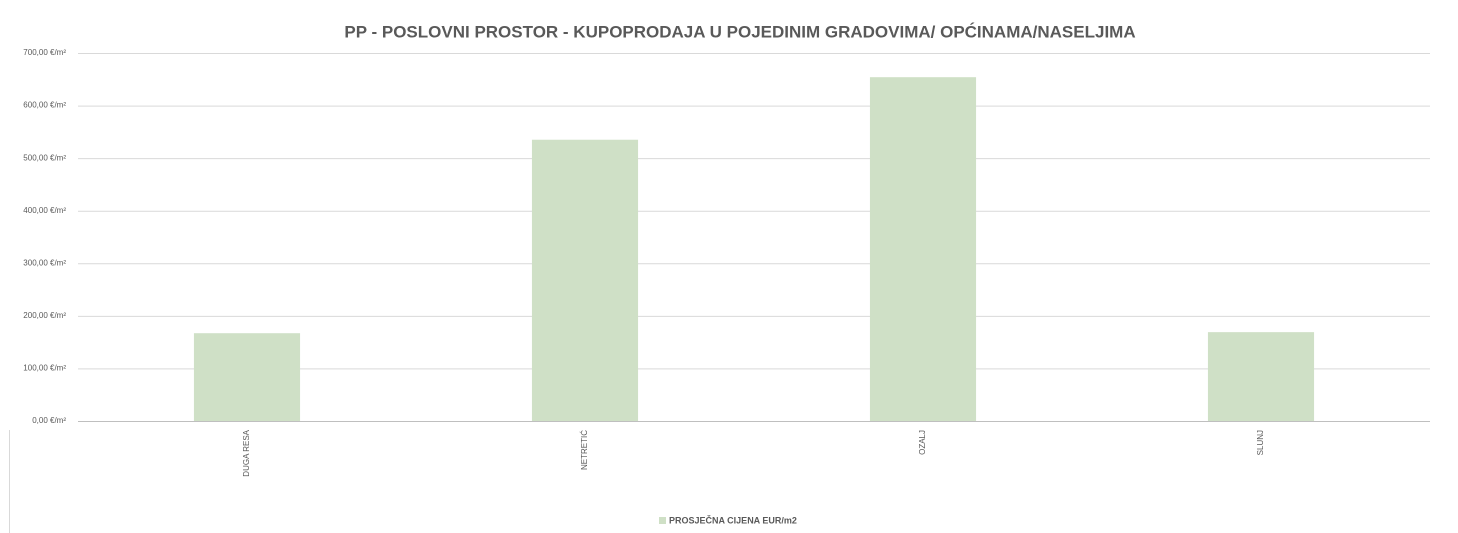 The height and width of the screenshot is (533, 1458). Describe the element at coordinates (662, 520) in the screenshot. I see `legend-swatch` at that location.